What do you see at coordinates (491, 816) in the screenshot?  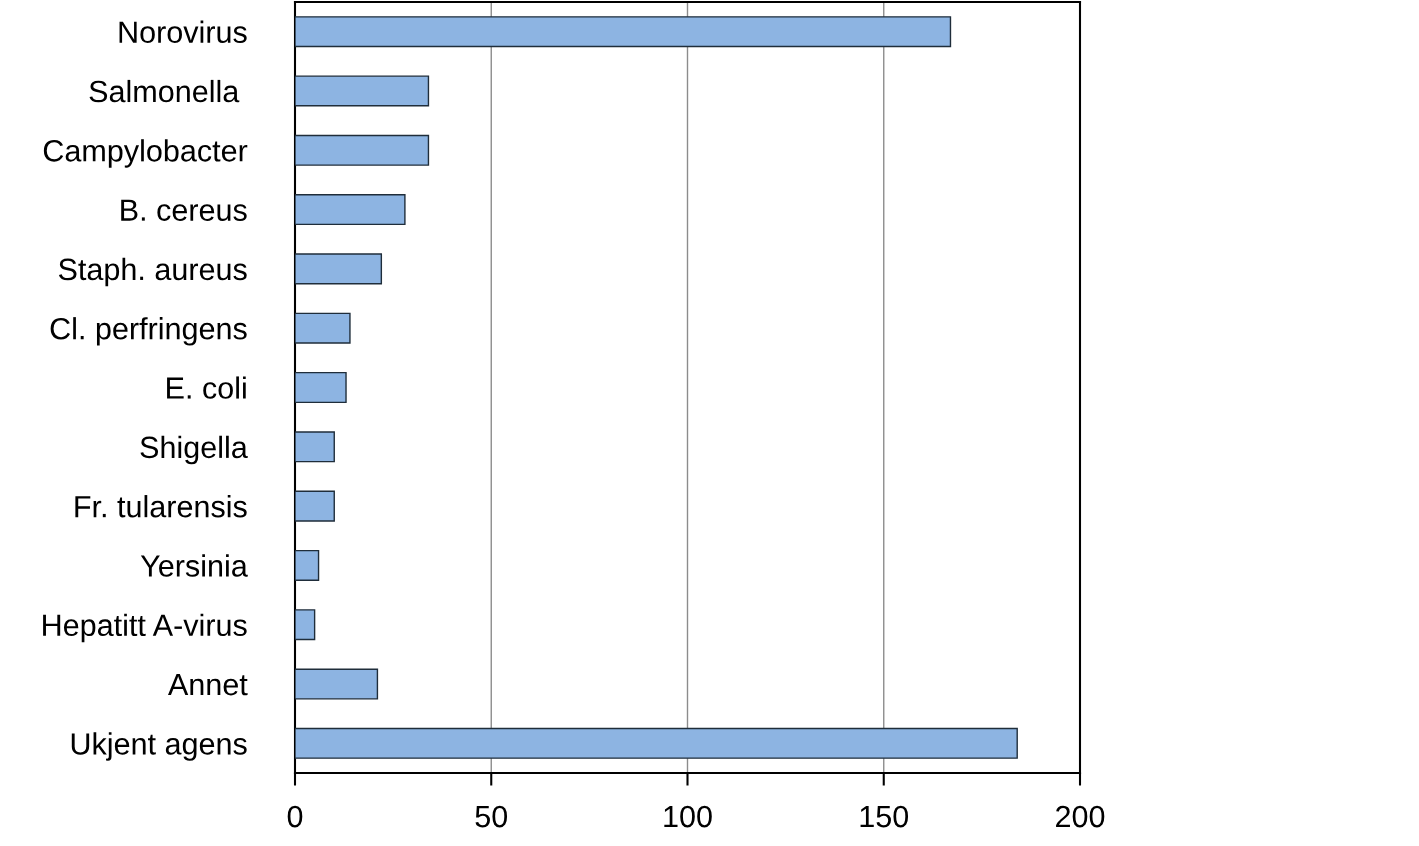 I see `x-tick-label: 50` at bounding box center [491, 816].